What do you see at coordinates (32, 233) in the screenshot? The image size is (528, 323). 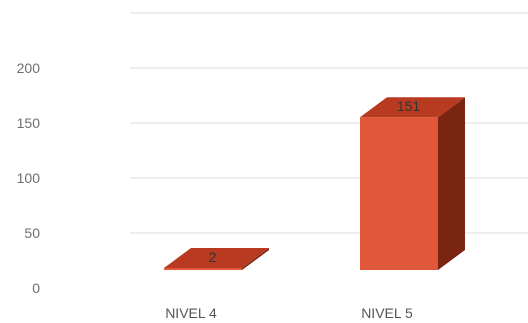 I see `y-tick-label: 50` at bounding box center [32, 233].